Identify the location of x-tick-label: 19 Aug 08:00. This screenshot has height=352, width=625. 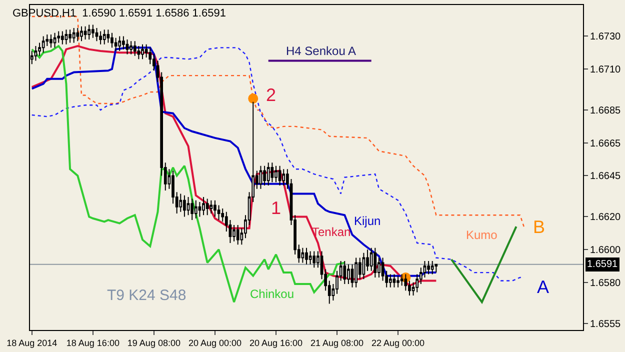
(153, 343).